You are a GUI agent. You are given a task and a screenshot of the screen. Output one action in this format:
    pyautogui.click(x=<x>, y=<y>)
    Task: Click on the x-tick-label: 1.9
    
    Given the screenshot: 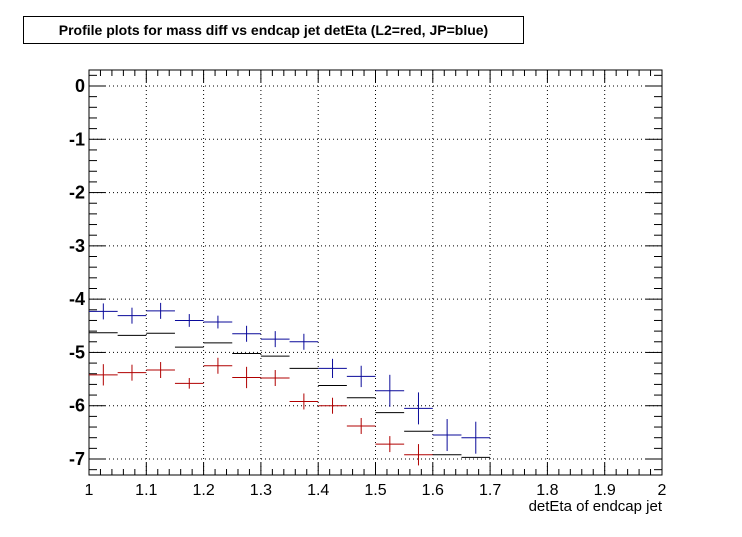 What is the action you would take?
    pyautogui.click(x=605, y=490)
    